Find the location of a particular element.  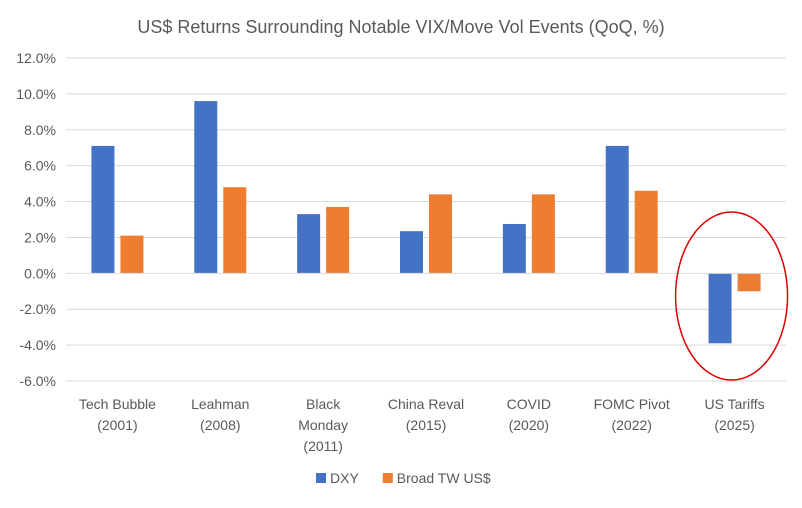

legend: DXY Broad TW US$ is located at coordinates (403, 478).